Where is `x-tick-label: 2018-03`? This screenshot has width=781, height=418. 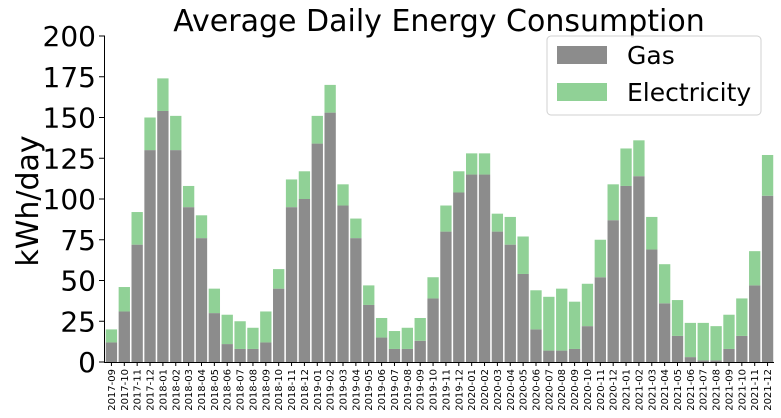
x-tick-label: 2018-03 is located at coordinates (189, 390).